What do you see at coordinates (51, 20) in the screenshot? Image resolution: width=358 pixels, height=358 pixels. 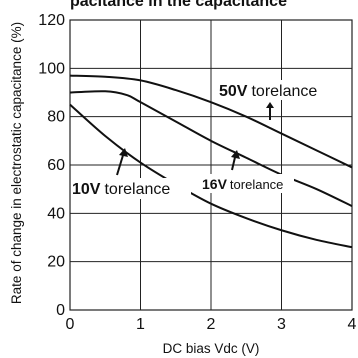 I see `y-tick-label: 120` at bounding box center [51, 20].